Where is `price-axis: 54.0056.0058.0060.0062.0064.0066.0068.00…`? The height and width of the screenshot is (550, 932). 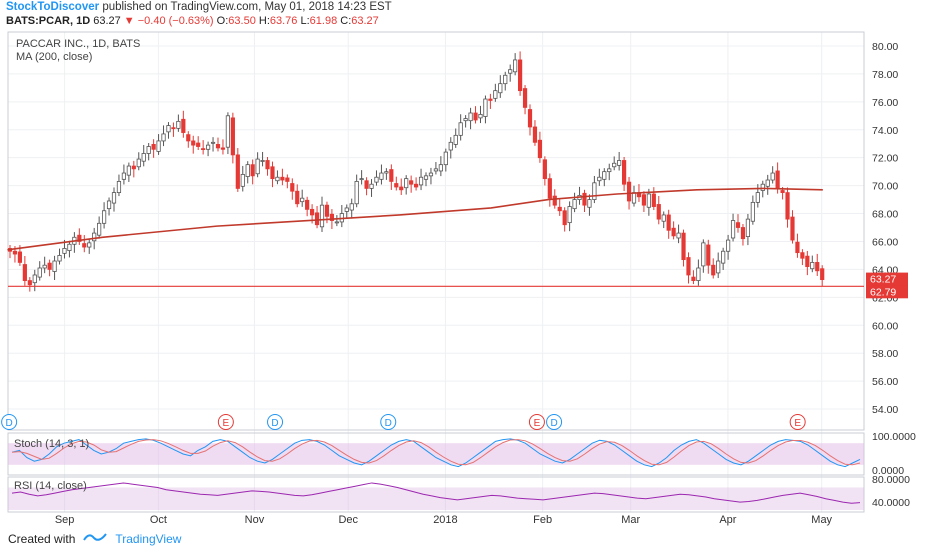 price-axis: 54.0056.0058.0060.0062.0064.0066.0068.00… is located at coordinates (885, 228).